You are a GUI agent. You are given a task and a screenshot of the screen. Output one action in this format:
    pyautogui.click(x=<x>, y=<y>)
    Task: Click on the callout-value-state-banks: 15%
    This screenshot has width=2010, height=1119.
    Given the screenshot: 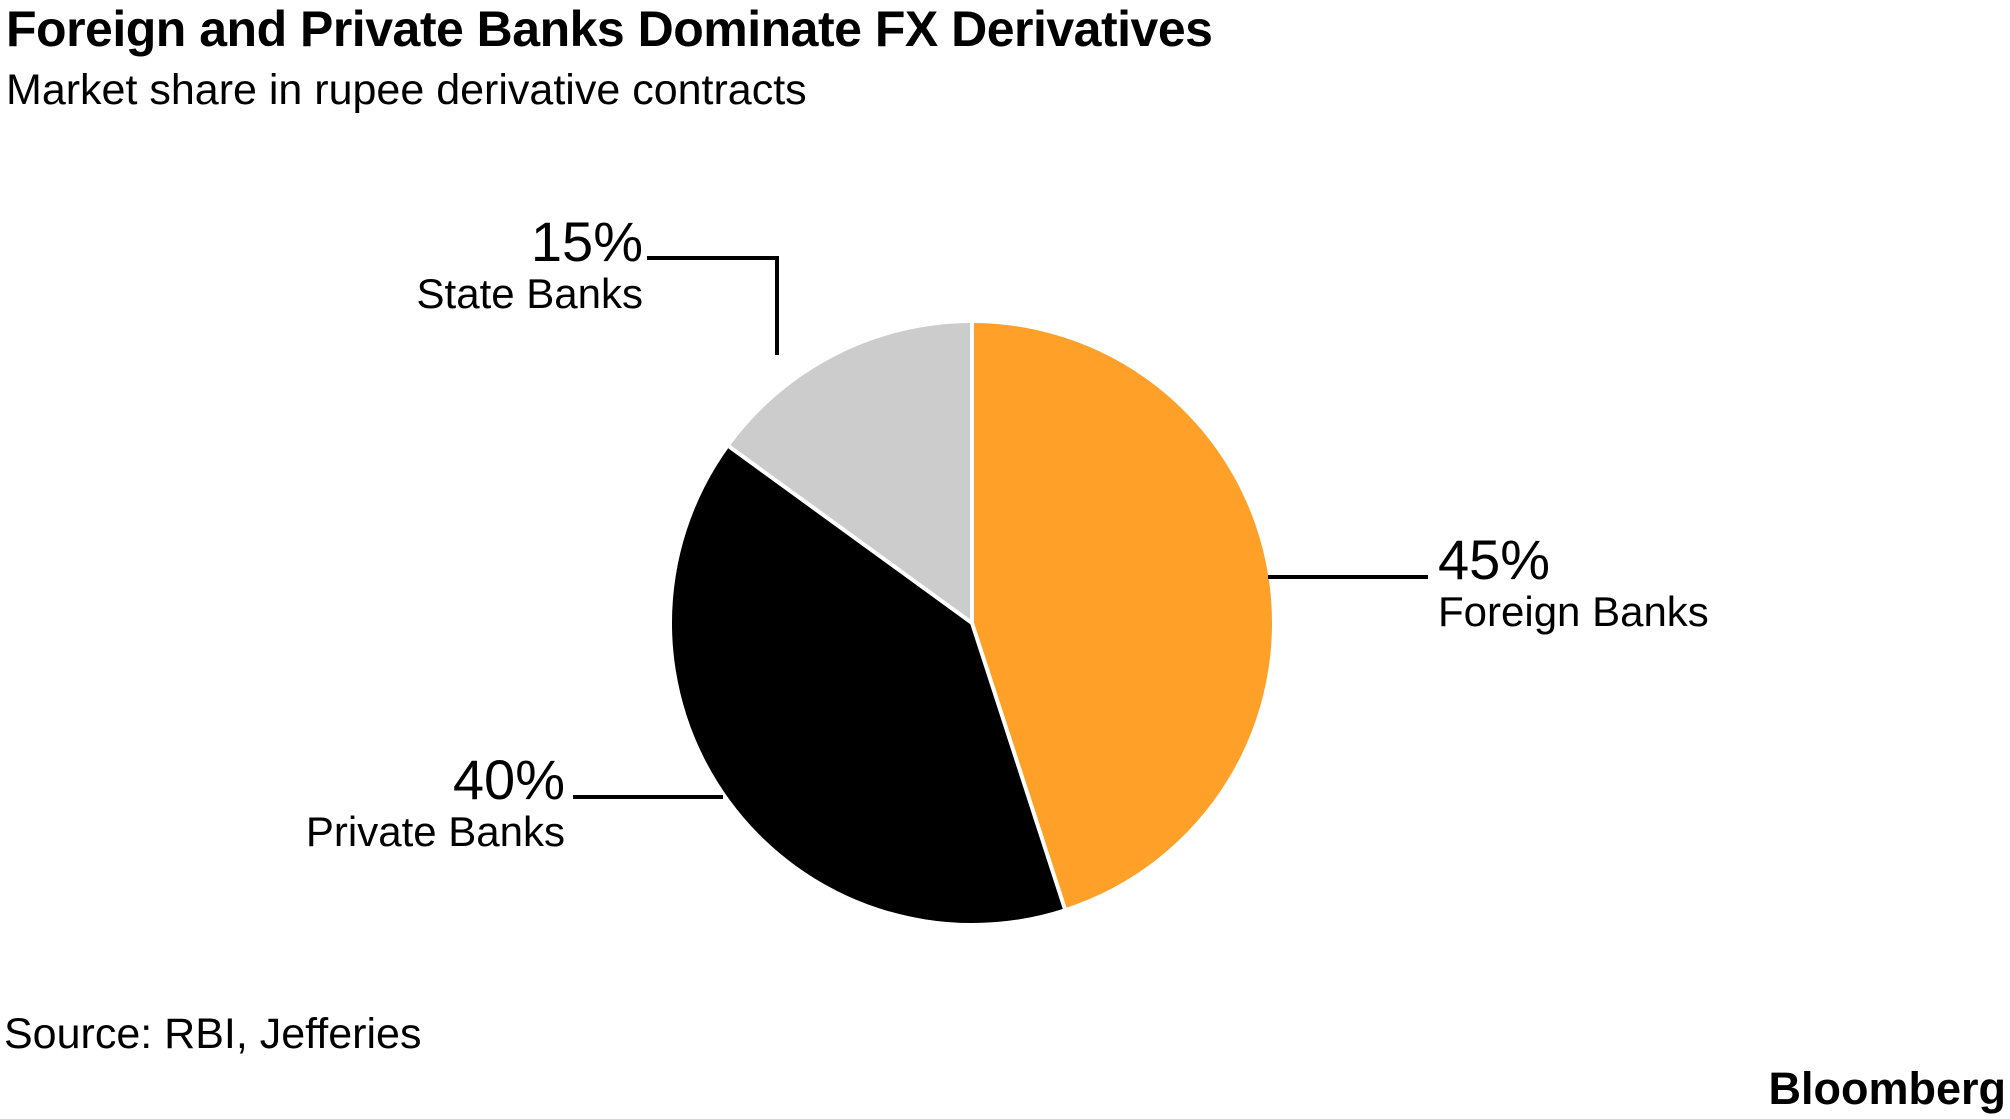 What is the action you would take?
    pyautogui.click(x=586, y=241)
    